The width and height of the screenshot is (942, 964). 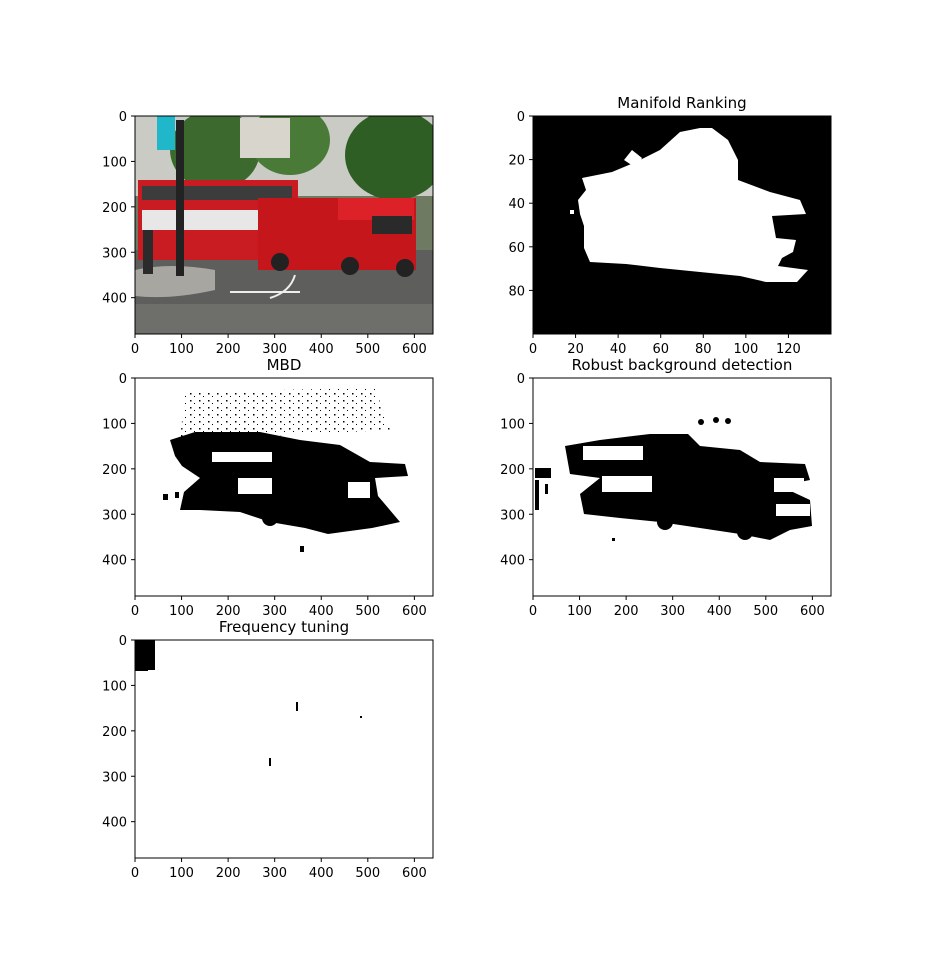 I want to click on axes-1: 0 20 40 60 80 100 120 0 20 40 60 80, so click(x=670, y=233).